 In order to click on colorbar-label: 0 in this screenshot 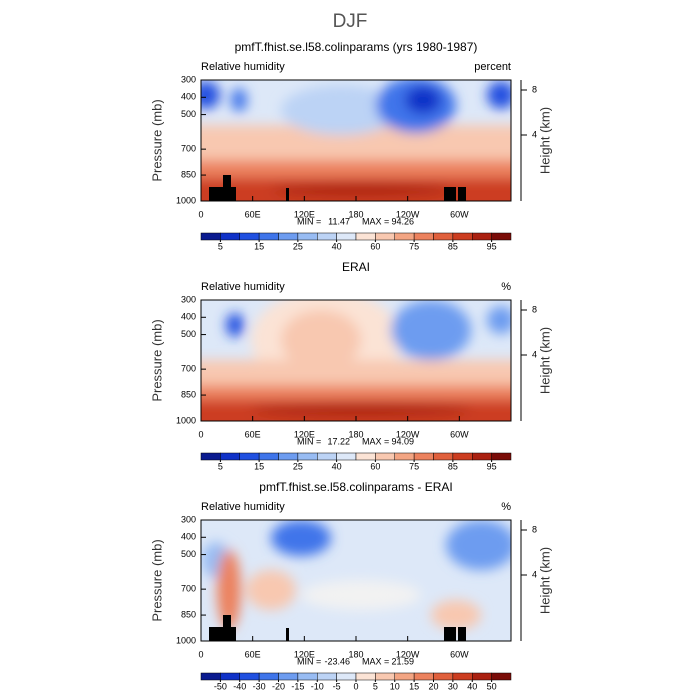, I will do `click(355, 686)`.